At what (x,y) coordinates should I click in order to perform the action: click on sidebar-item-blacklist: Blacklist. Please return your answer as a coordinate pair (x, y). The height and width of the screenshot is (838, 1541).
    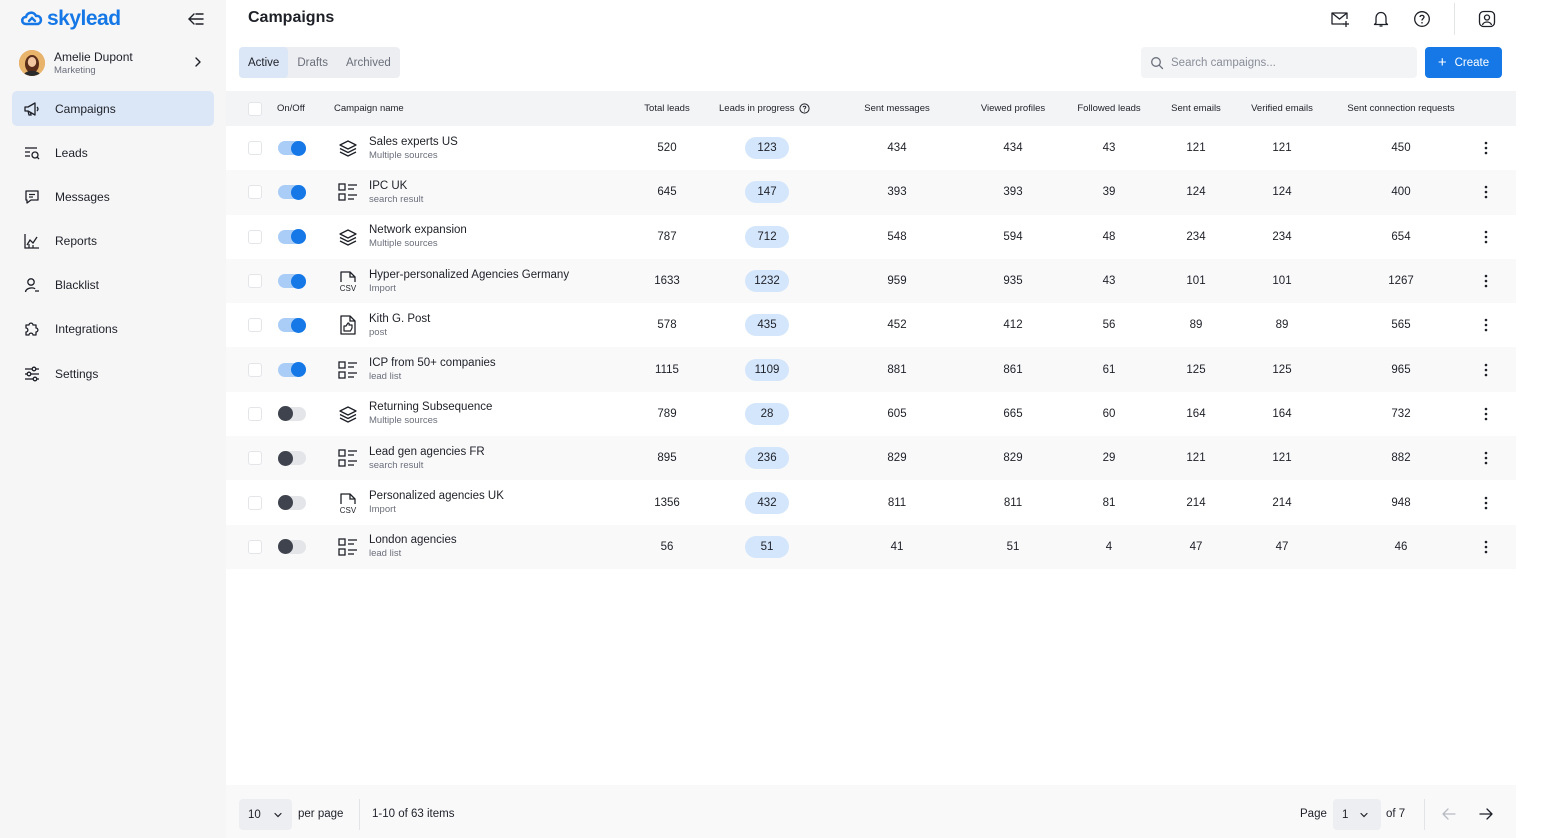
    Looking at the image, I should click on (113, 285).